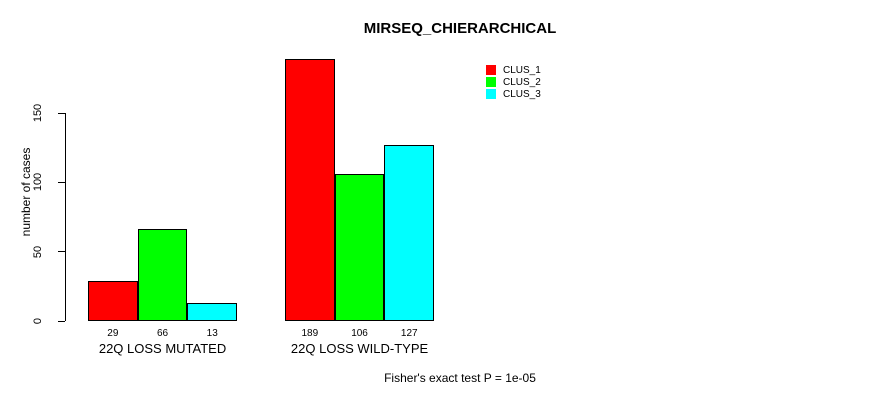 Image resolution: width=890 pixels, height=400 pixels. Describe the element at coordinates (162, 348) in the screenshot. I see `category-label: 22Q LOSS MUTATED` at that location.